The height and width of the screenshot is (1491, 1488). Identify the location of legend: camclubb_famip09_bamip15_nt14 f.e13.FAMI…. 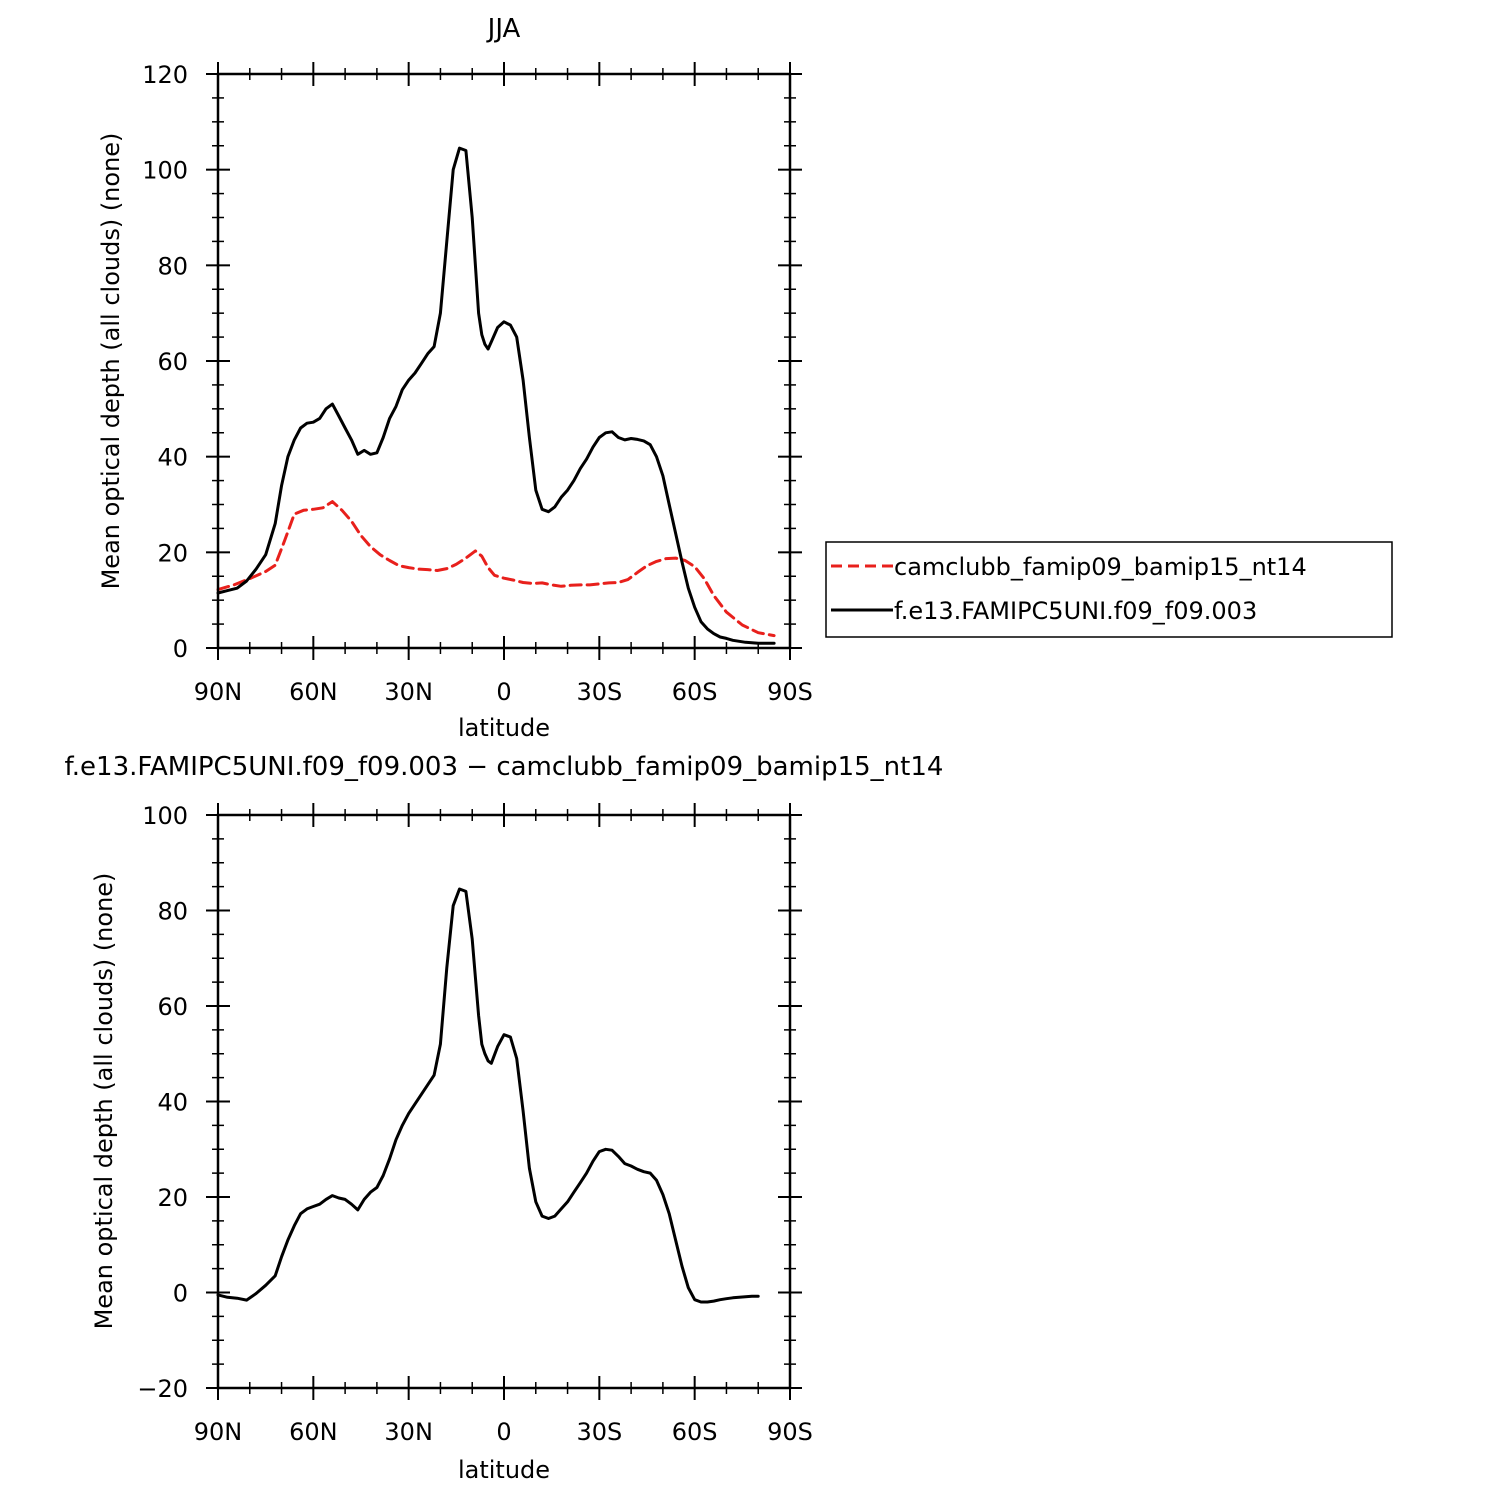
(1109, 589).